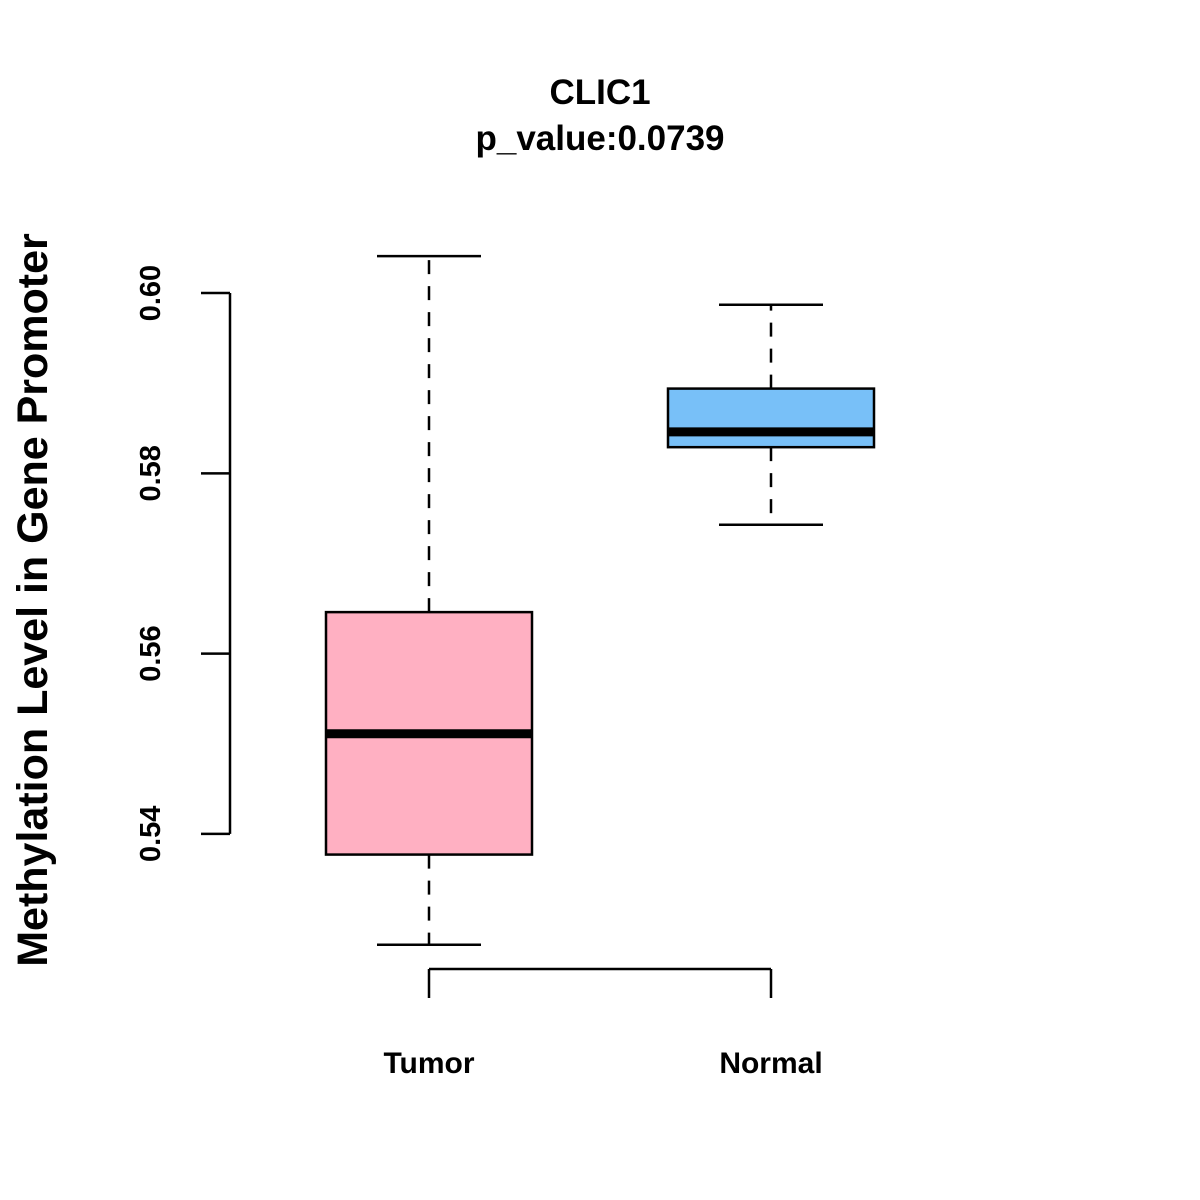 The image size is (1200, 1200). I want to click on chart-subtitle: p_value:0.0739, so click(599, 138).